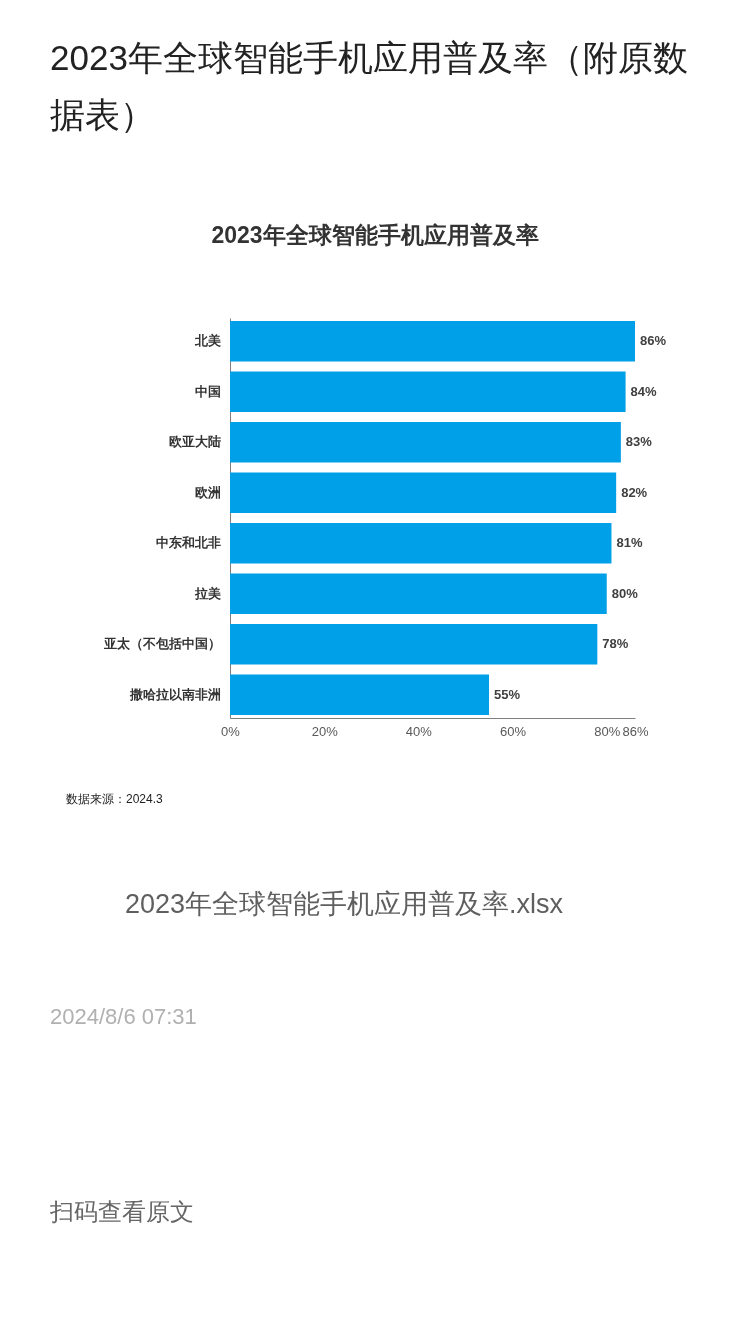 This screenshot has height=1337, width=750. I want to click on data-label: 82%, so click(634, 492).